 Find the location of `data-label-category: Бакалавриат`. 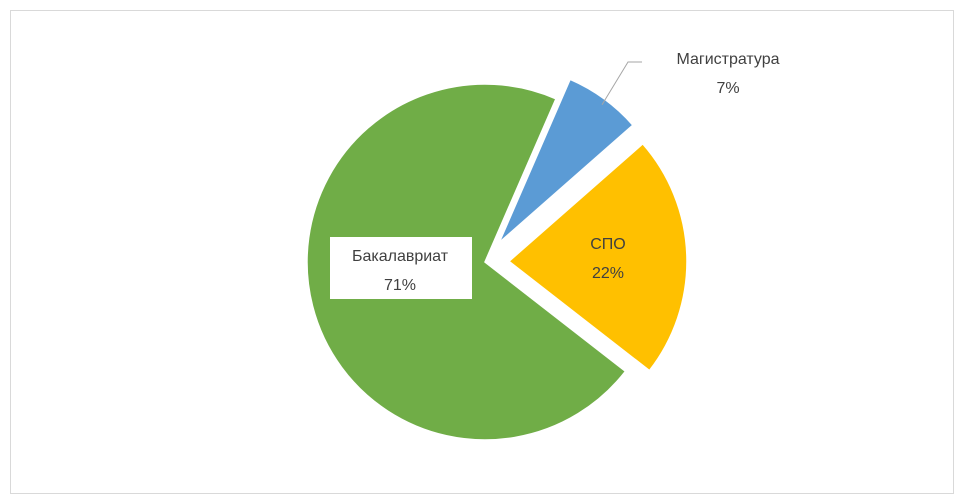

data-label-category: Бакалавриат is located at coordinates (400, 256).